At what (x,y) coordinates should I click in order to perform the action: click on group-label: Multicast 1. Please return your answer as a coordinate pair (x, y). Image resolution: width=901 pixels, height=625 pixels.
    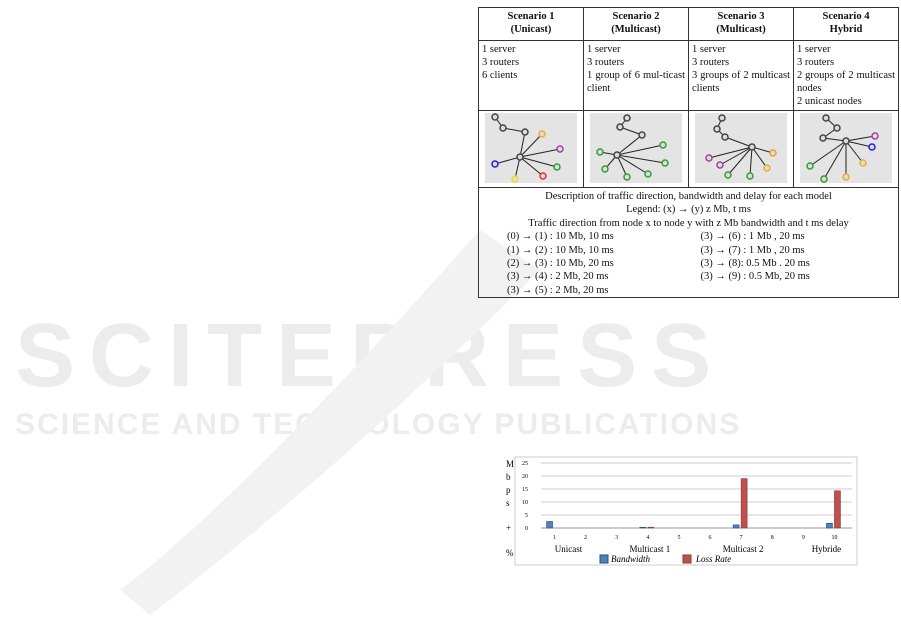
    Looking at the image, I should click on (649, 549).